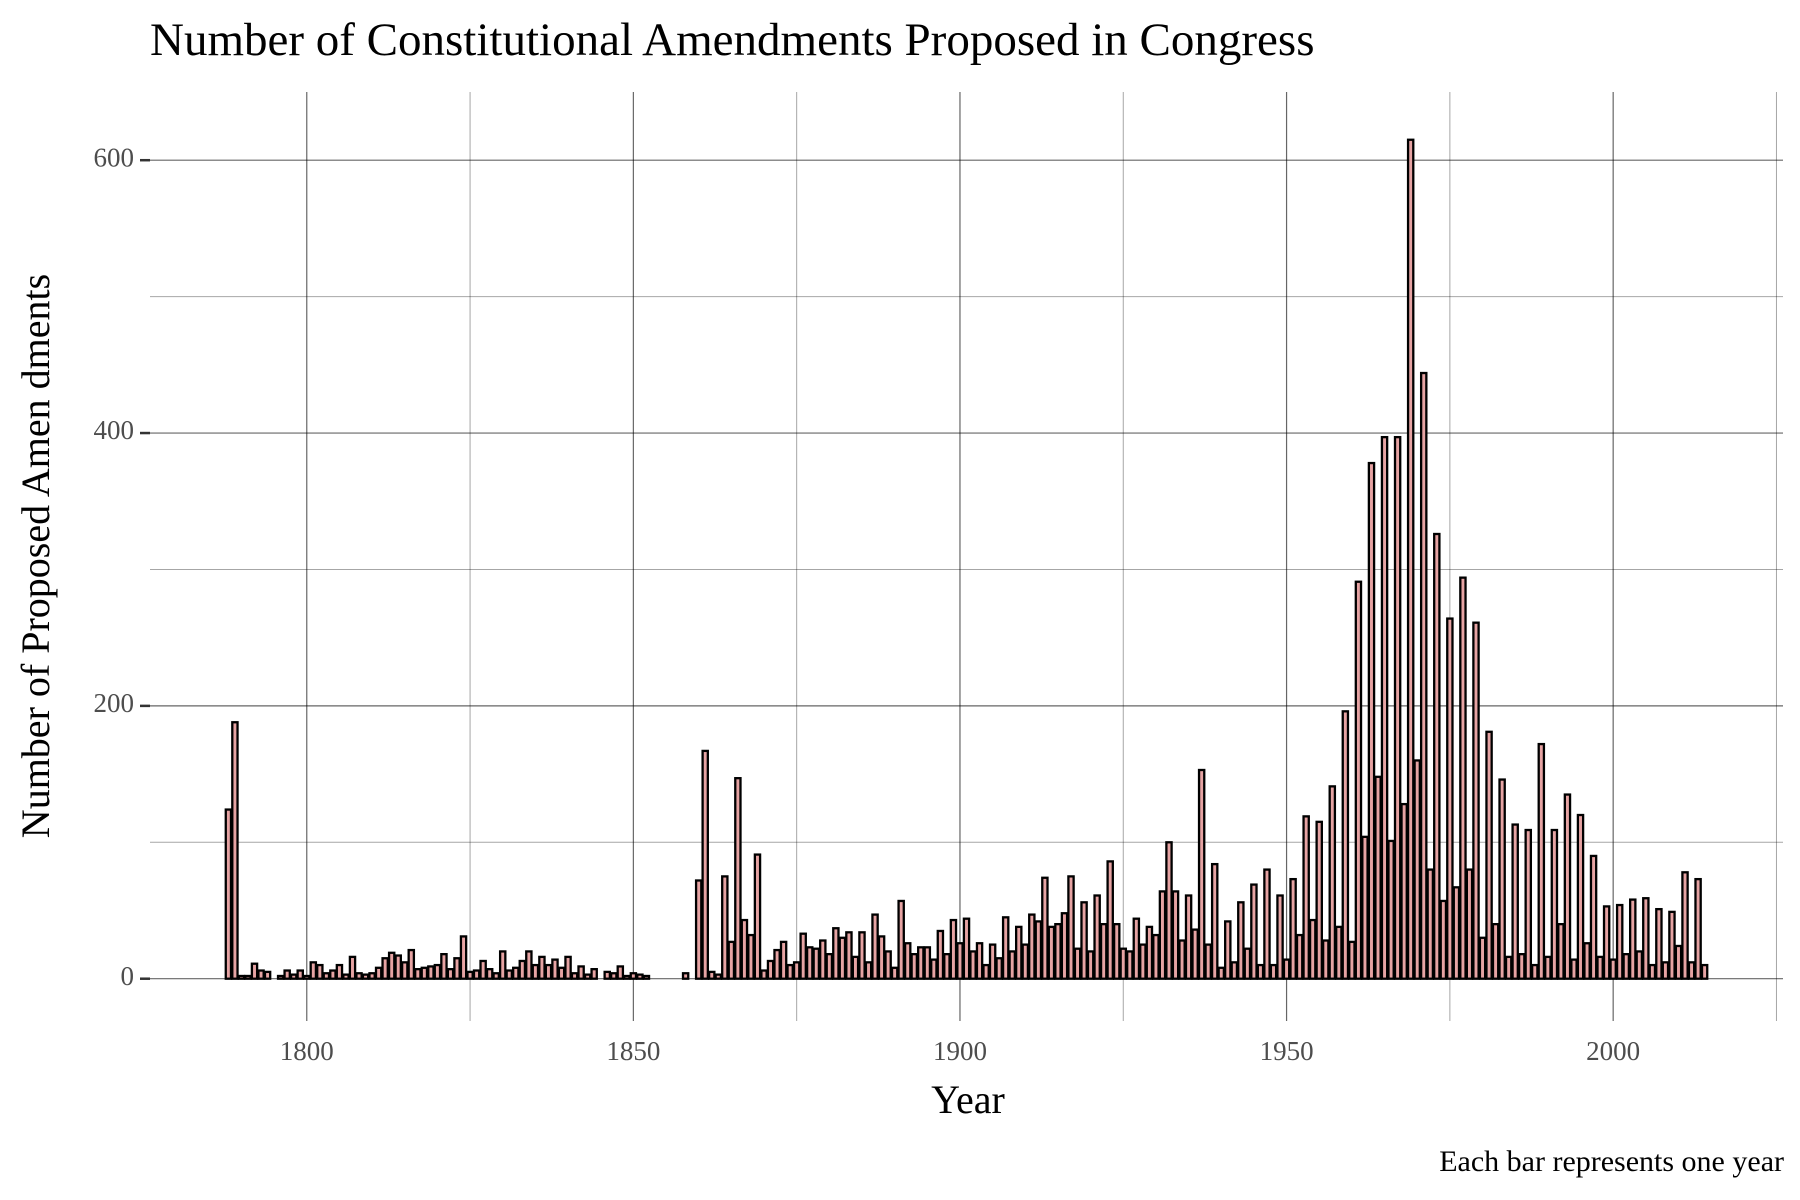  Describe the element at coordinates (968, 1099) in the screenshot. I see `x-axis-label: Year` at that location.